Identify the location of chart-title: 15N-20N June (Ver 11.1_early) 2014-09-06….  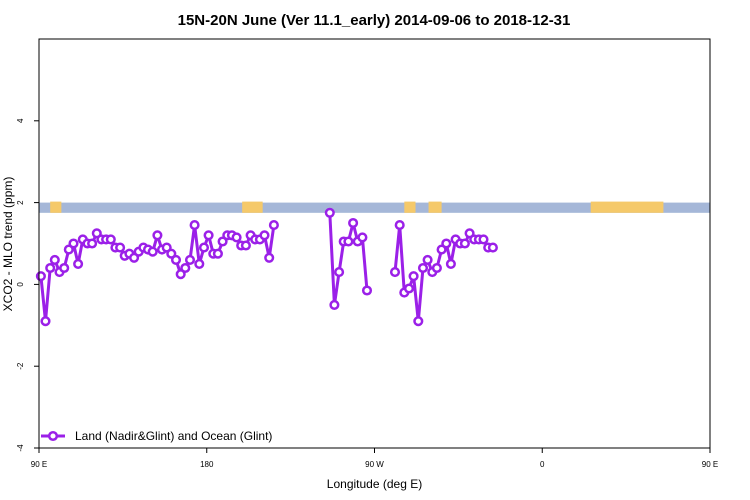
(374, 20).